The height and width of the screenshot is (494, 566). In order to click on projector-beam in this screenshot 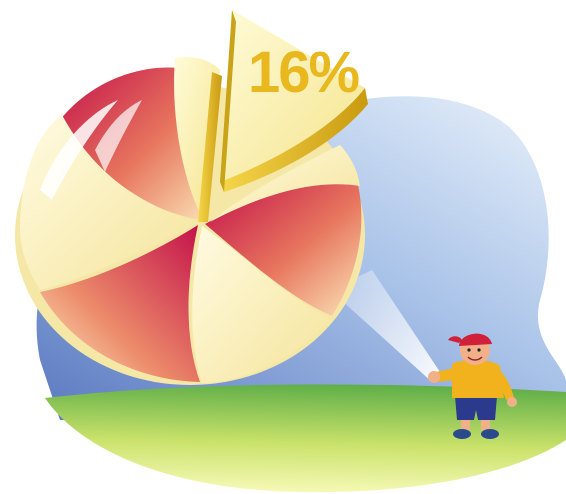, I will do `click(385, 326)`.